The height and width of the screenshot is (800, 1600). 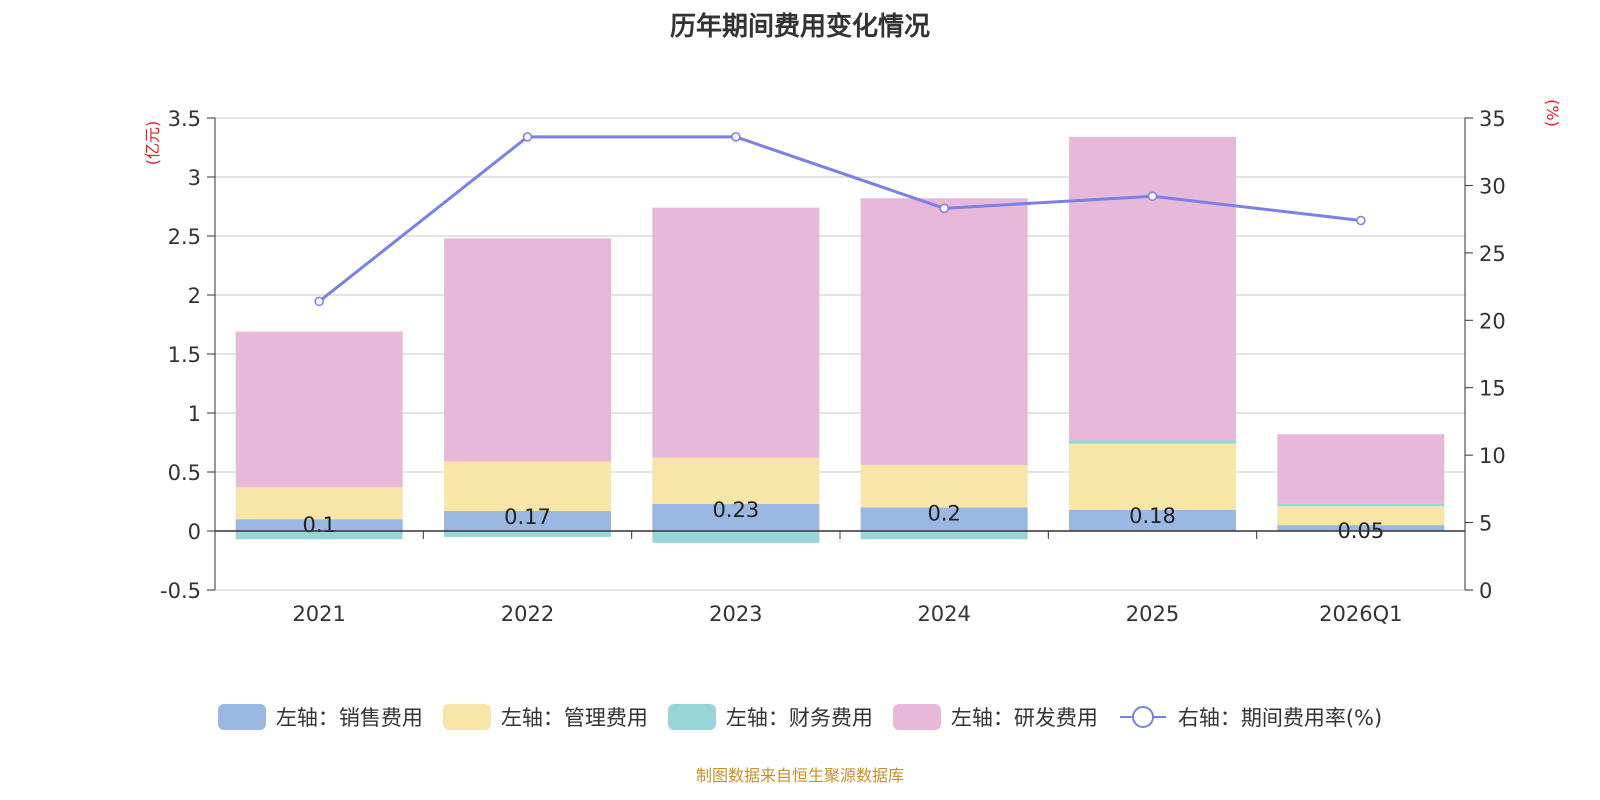 I want to click on legend-item-rnd: 左轴：研发费用, so click(x=995, y=717).